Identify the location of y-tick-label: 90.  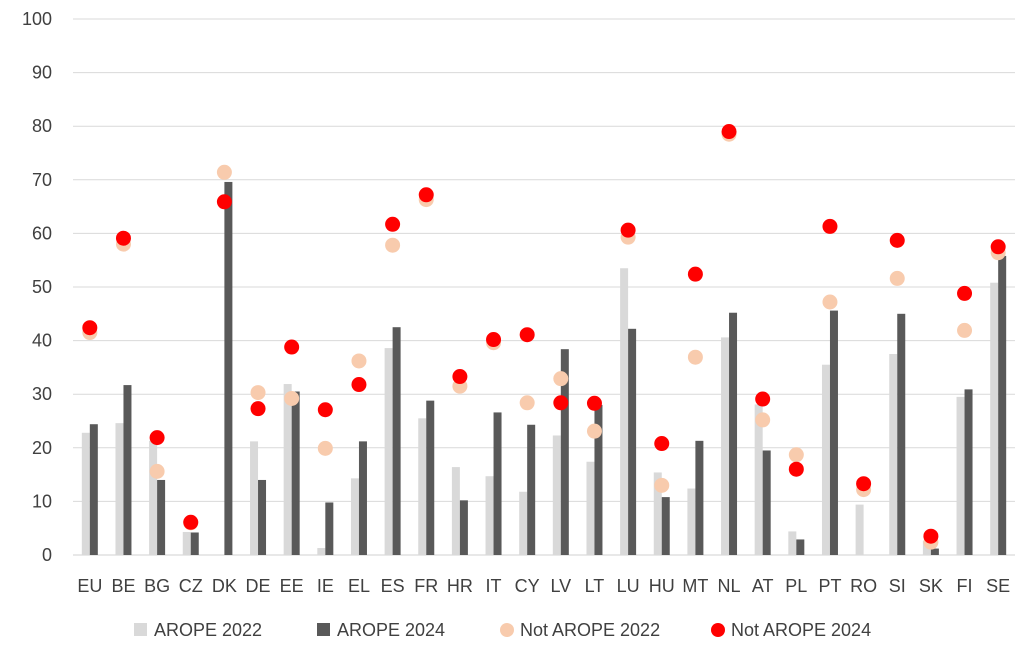
(42, 73).